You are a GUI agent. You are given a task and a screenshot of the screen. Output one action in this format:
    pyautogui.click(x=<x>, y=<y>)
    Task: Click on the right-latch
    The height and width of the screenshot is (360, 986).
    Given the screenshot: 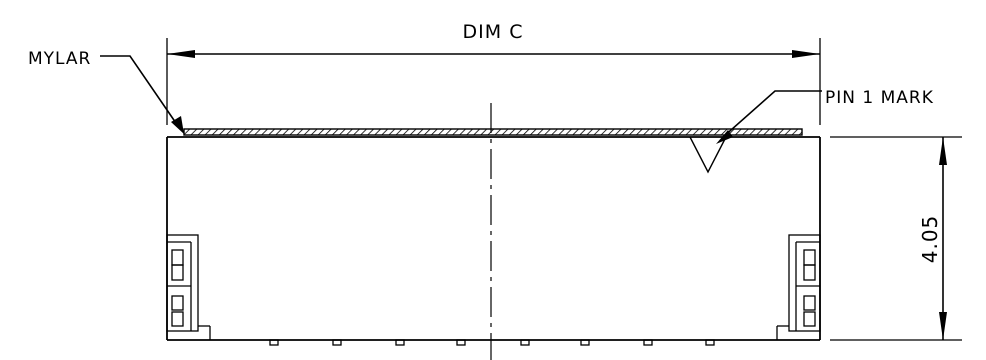 What is the action you would take?
    pyautogui.click(x=798, y=287)
    